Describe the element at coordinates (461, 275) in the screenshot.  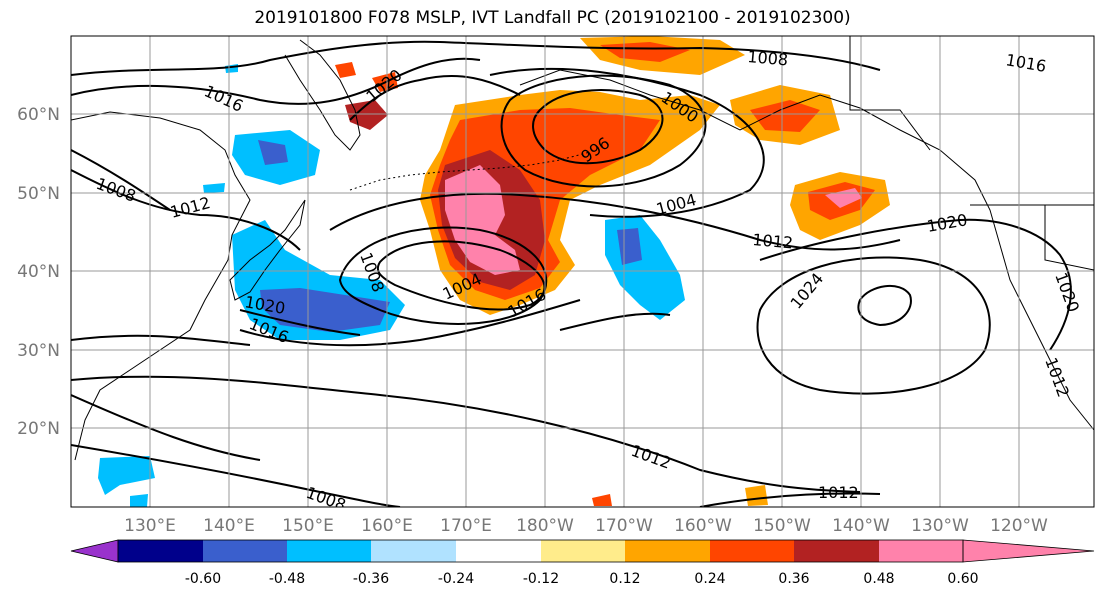
I see `isobar-1004-ring` at that location.